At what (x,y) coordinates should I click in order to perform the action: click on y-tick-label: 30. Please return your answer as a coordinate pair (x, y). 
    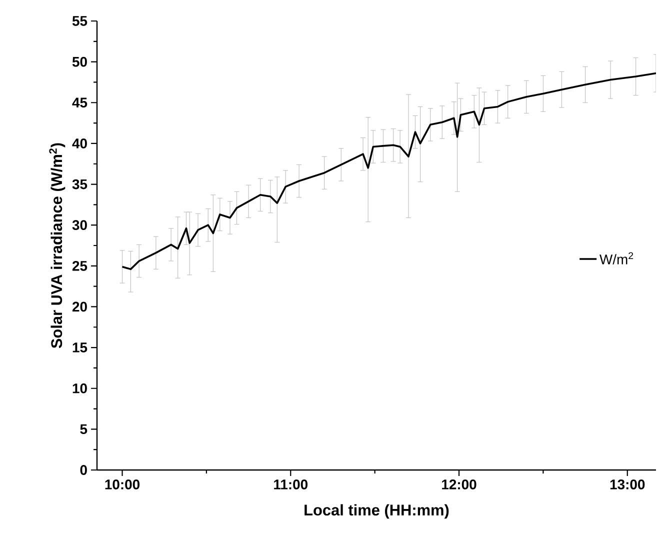
    Looking at the image, I should click on (79, 225).